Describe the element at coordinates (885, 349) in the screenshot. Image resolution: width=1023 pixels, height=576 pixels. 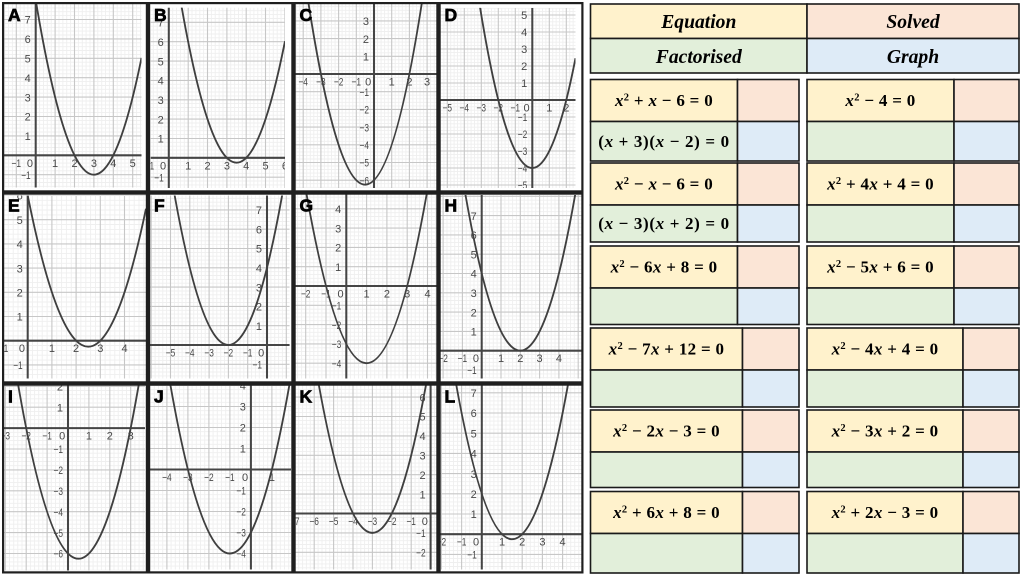
I see `svg-text: x2​ − 4x + 4 = 0` at that location.